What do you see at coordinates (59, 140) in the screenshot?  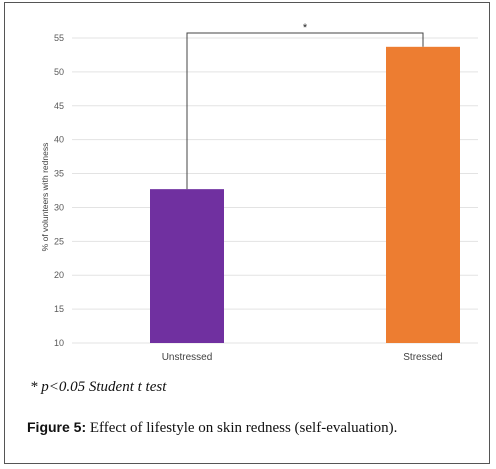 I see `y-tick-label: 40` at bounding box center [59, 140].